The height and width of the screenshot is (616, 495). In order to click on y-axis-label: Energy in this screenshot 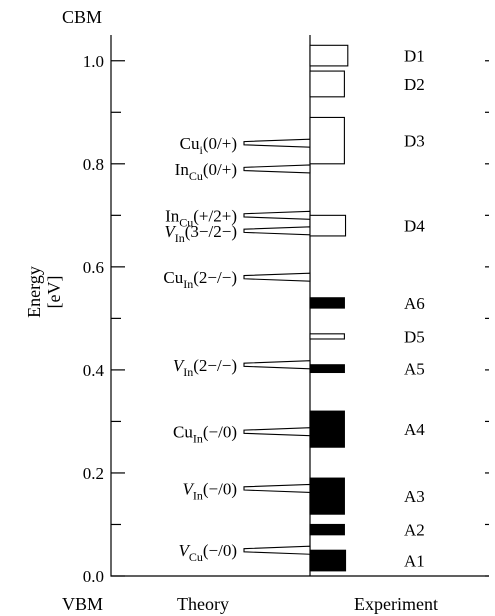, I will do `click(34, 292)`.